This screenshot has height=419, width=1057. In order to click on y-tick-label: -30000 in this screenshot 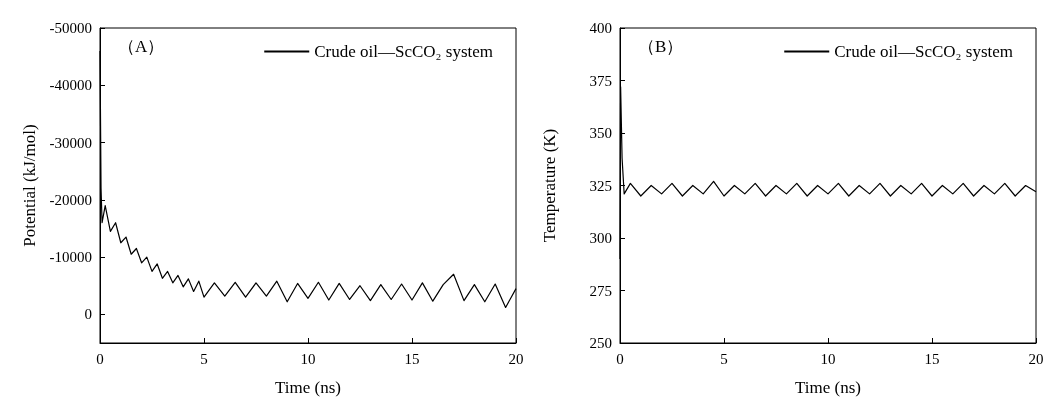, I will do `click(70, 142)`.